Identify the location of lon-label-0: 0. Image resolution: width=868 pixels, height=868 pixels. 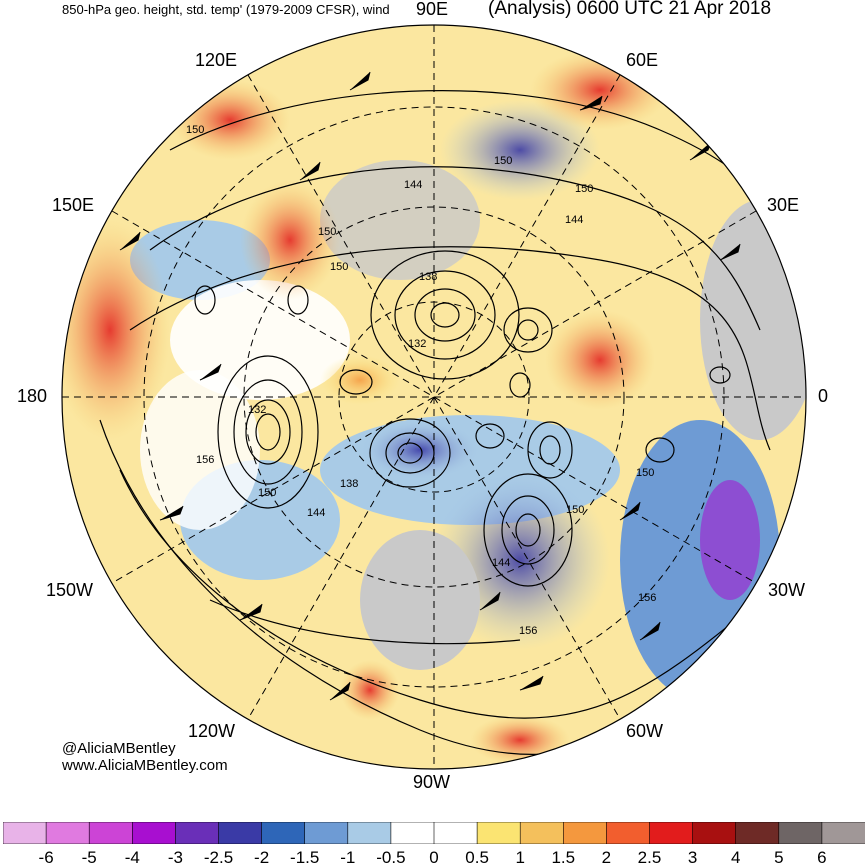
(823, 396).